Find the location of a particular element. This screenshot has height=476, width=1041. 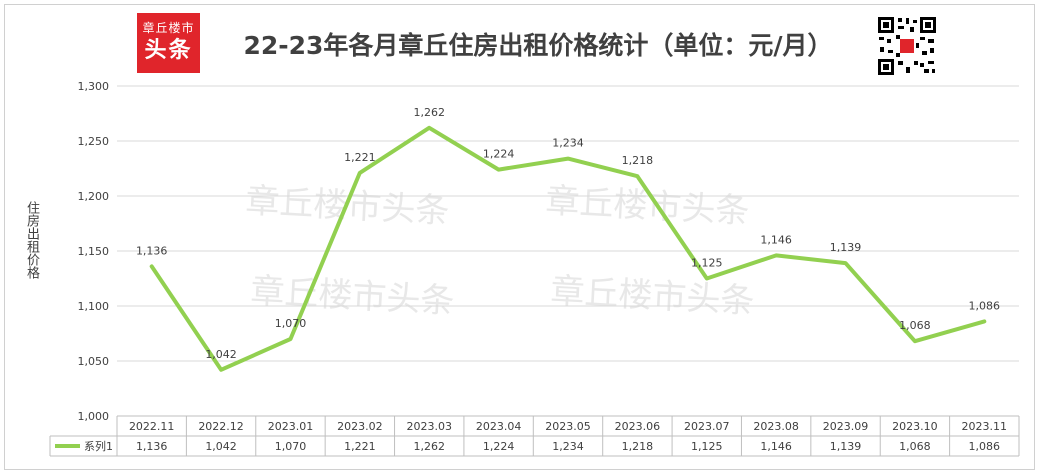

data-label: 1,234 is located at coordinates (568, 143).